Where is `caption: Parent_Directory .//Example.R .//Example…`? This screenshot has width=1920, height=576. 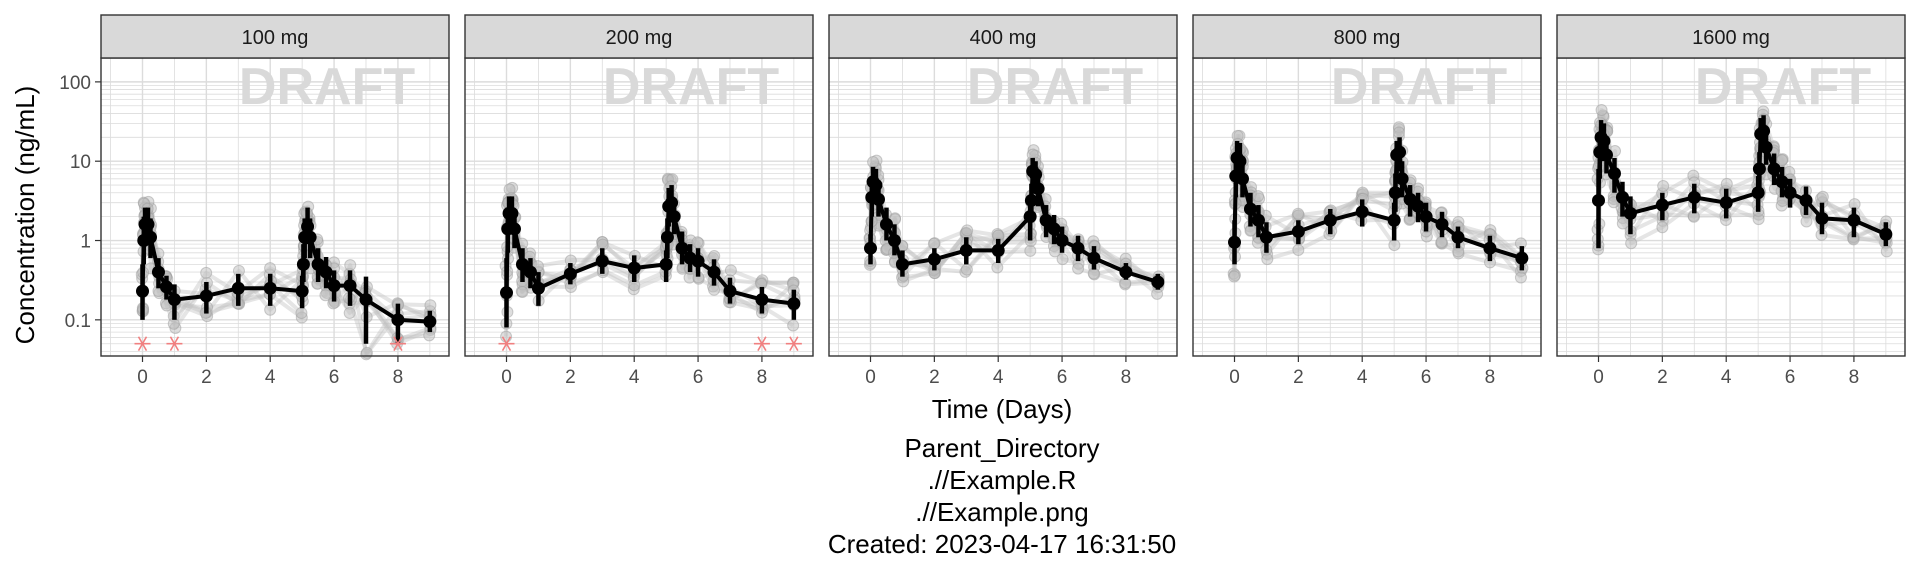 caption: Parent_Directory .//Example.R .//Example… is located at coordinates (1002, 496).